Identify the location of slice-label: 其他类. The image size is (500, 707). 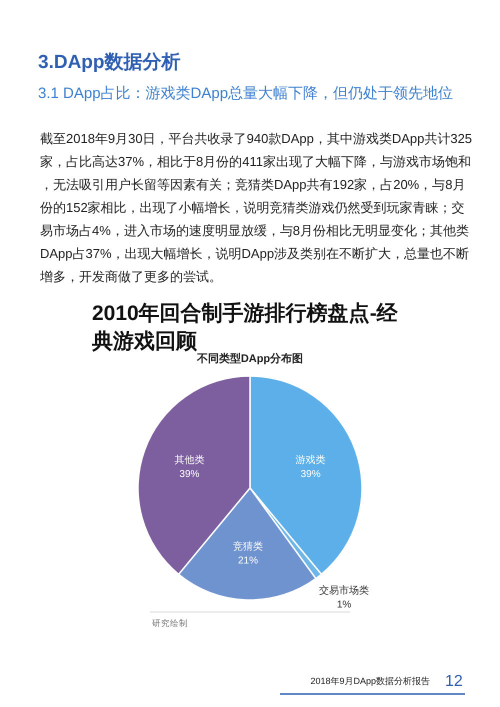
(189, 460).